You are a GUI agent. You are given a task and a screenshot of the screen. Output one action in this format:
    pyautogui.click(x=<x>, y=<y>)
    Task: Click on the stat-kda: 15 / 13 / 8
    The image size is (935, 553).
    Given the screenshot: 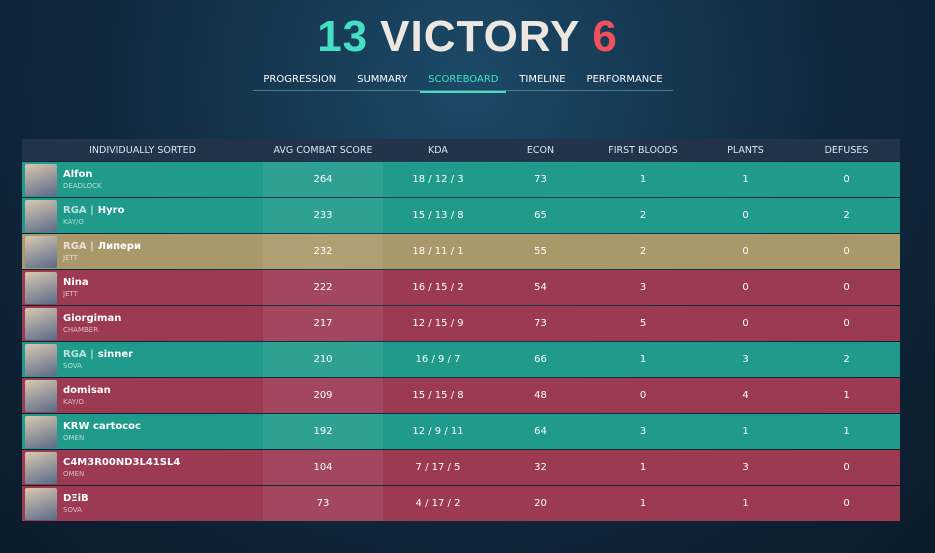 What is the action you would take?
    pyautogui.click(x=438, y=215)
    